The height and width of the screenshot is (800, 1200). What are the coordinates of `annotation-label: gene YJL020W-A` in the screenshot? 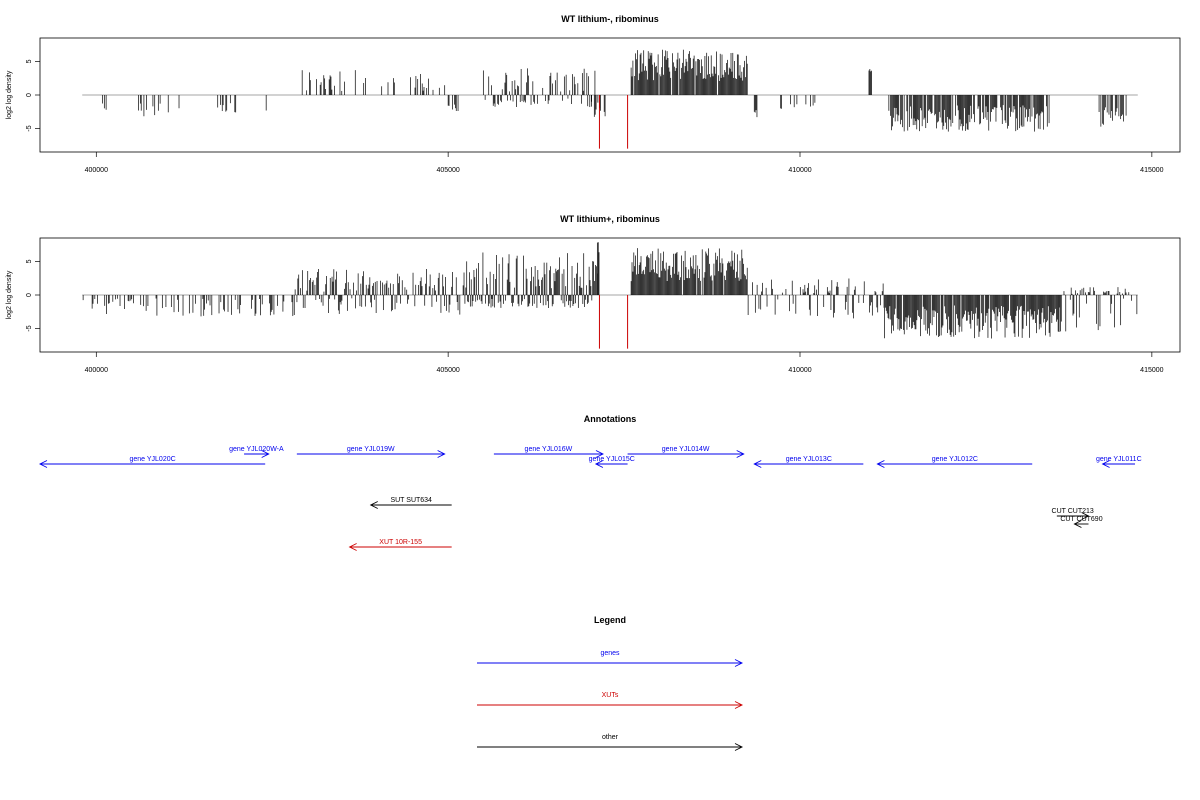 It's located at (256, 449).